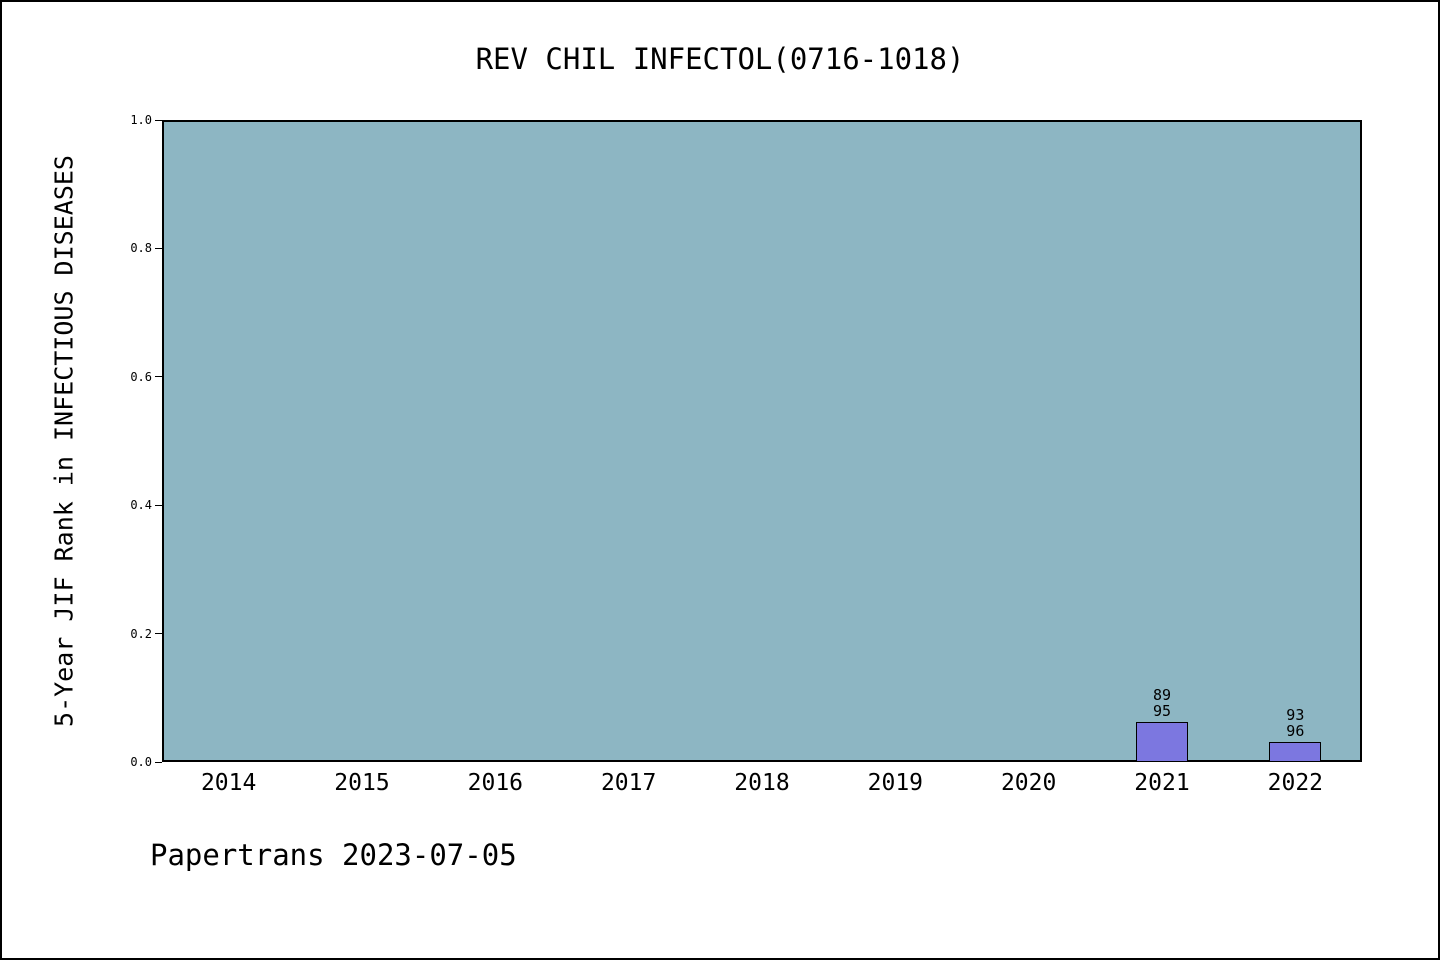 The height and width of the screenshot is (960, 1440). I want to click on x-tick-label-2017: 2017, so click(628, 783).